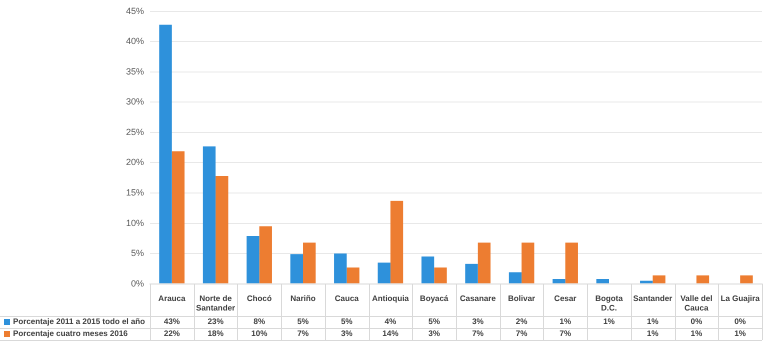 This screenshot has width=768, height=341. I want to click on x-tick-label: Cauca, so click(347, 298).